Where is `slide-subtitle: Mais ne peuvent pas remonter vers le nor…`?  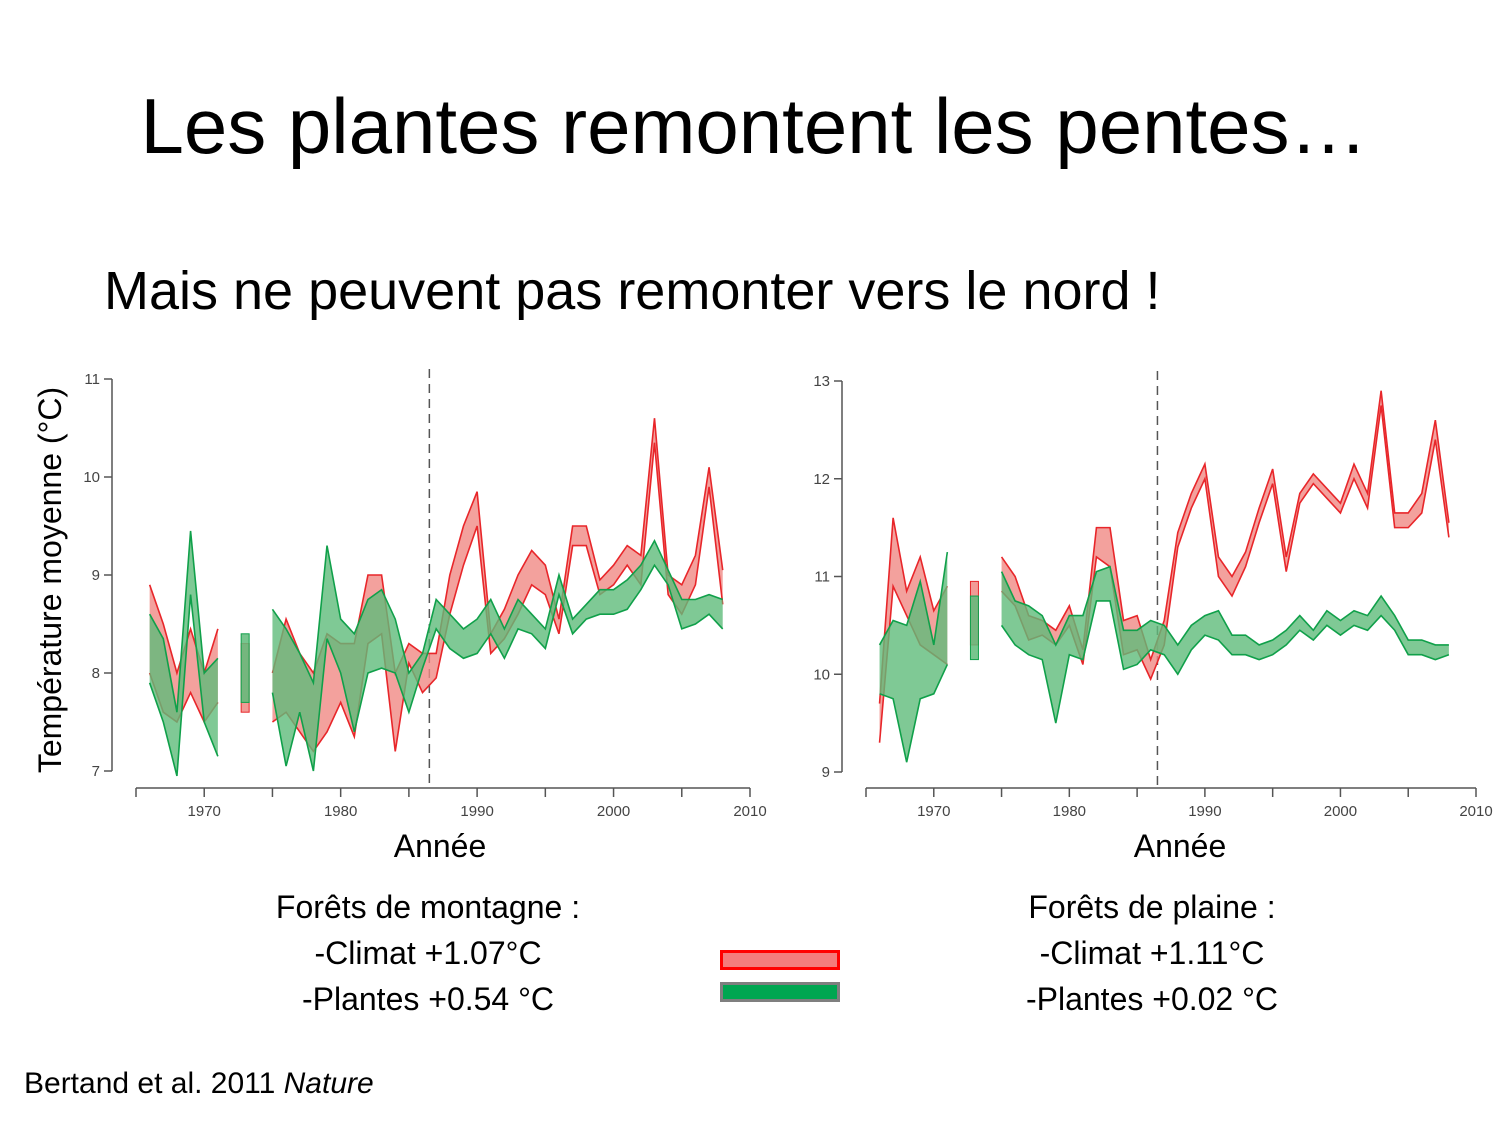
slide-subtitle: Mais ne peuvent pas remonter vers le nor… is located at coordinates (632, 291).